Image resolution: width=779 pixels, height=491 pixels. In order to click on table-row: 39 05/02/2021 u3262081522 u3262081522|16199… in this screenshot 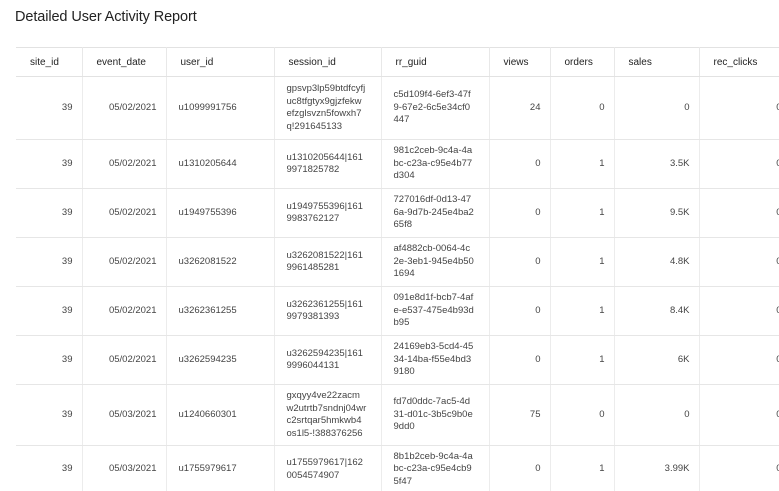, I will do `click(397, 262)`.